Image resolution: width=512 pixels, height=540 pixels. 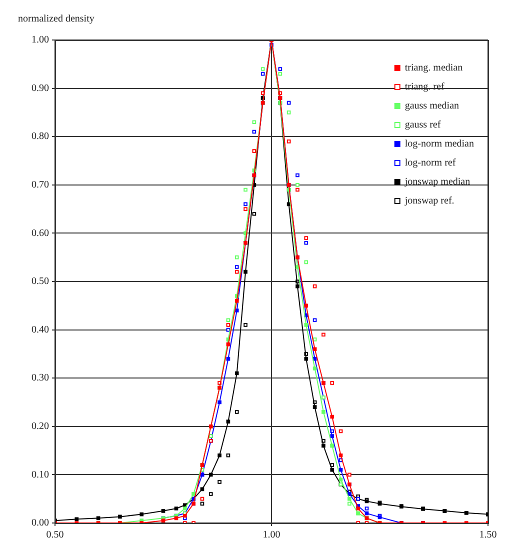 I want to click on y-tick-label: 0.30, so click(x=40, y=378).